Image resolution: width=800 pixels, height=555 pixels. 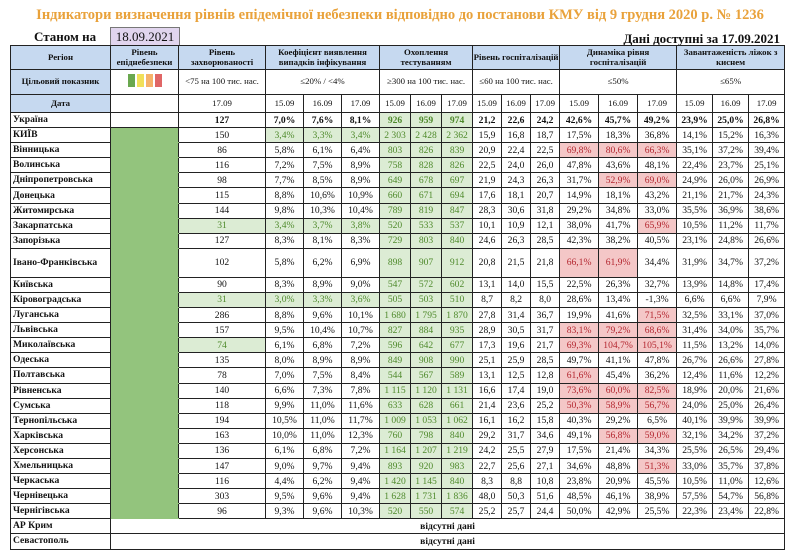 I want to click on date-cell: 16.09, so click(x=426, y=103).